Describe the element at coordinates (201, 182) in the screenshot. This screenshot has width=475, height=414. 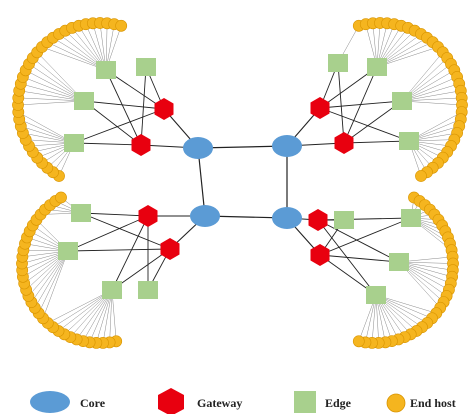
I see `core-link` at that location.